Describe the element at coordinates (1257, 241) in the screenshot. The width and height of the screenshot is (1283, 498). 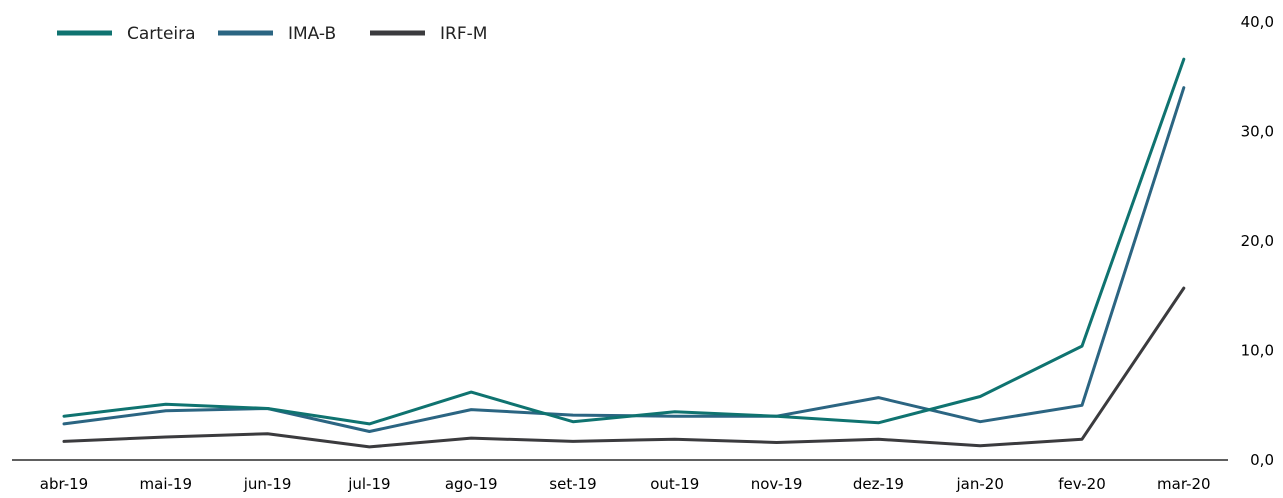
I see `y-tick-label: 20,0` at that location.